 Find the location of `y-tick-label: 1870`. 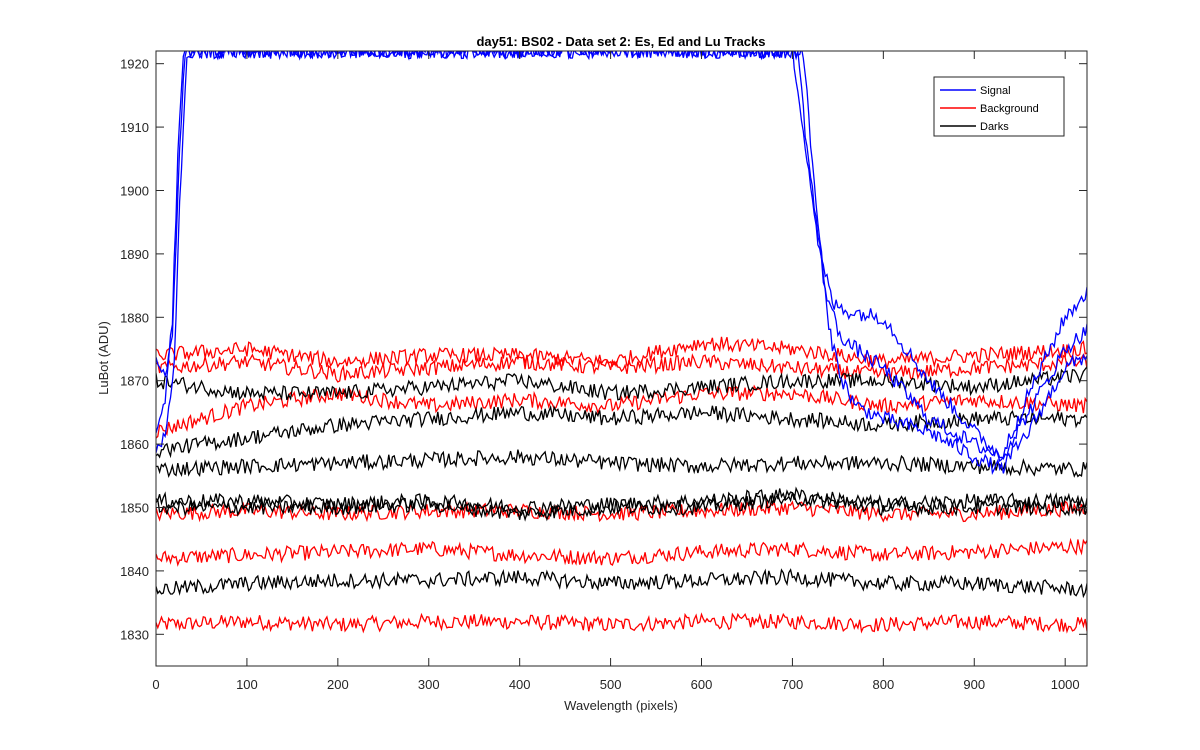

y-tick-label: 1870 is located at coordinates (134, 381).